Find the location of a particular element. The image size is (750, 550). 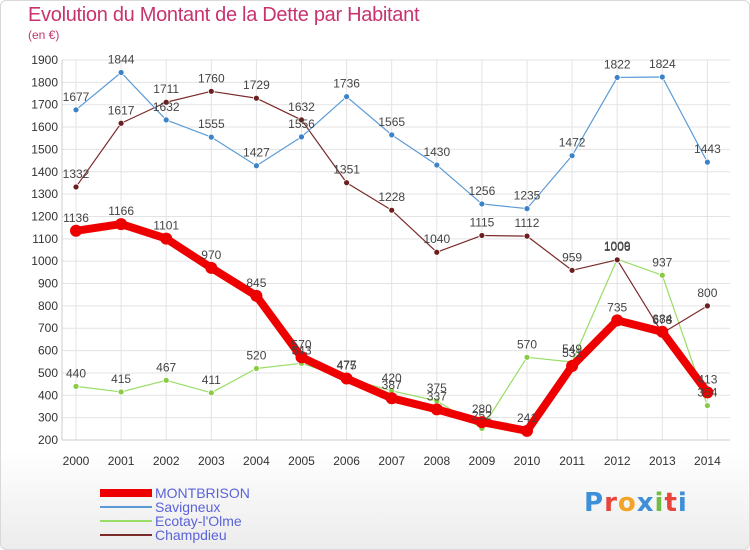

data-point-montbrison-2006 is located at coordinates (346, 378).